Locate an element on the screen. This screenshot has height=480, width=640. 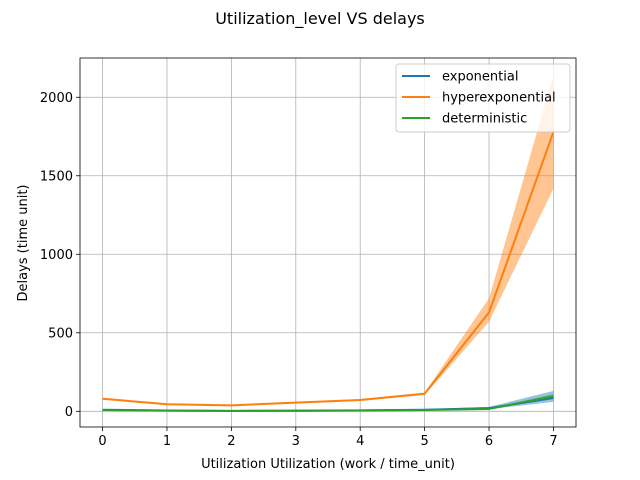
x-tick-label-7: 7 is located at coordinates (553, 441).